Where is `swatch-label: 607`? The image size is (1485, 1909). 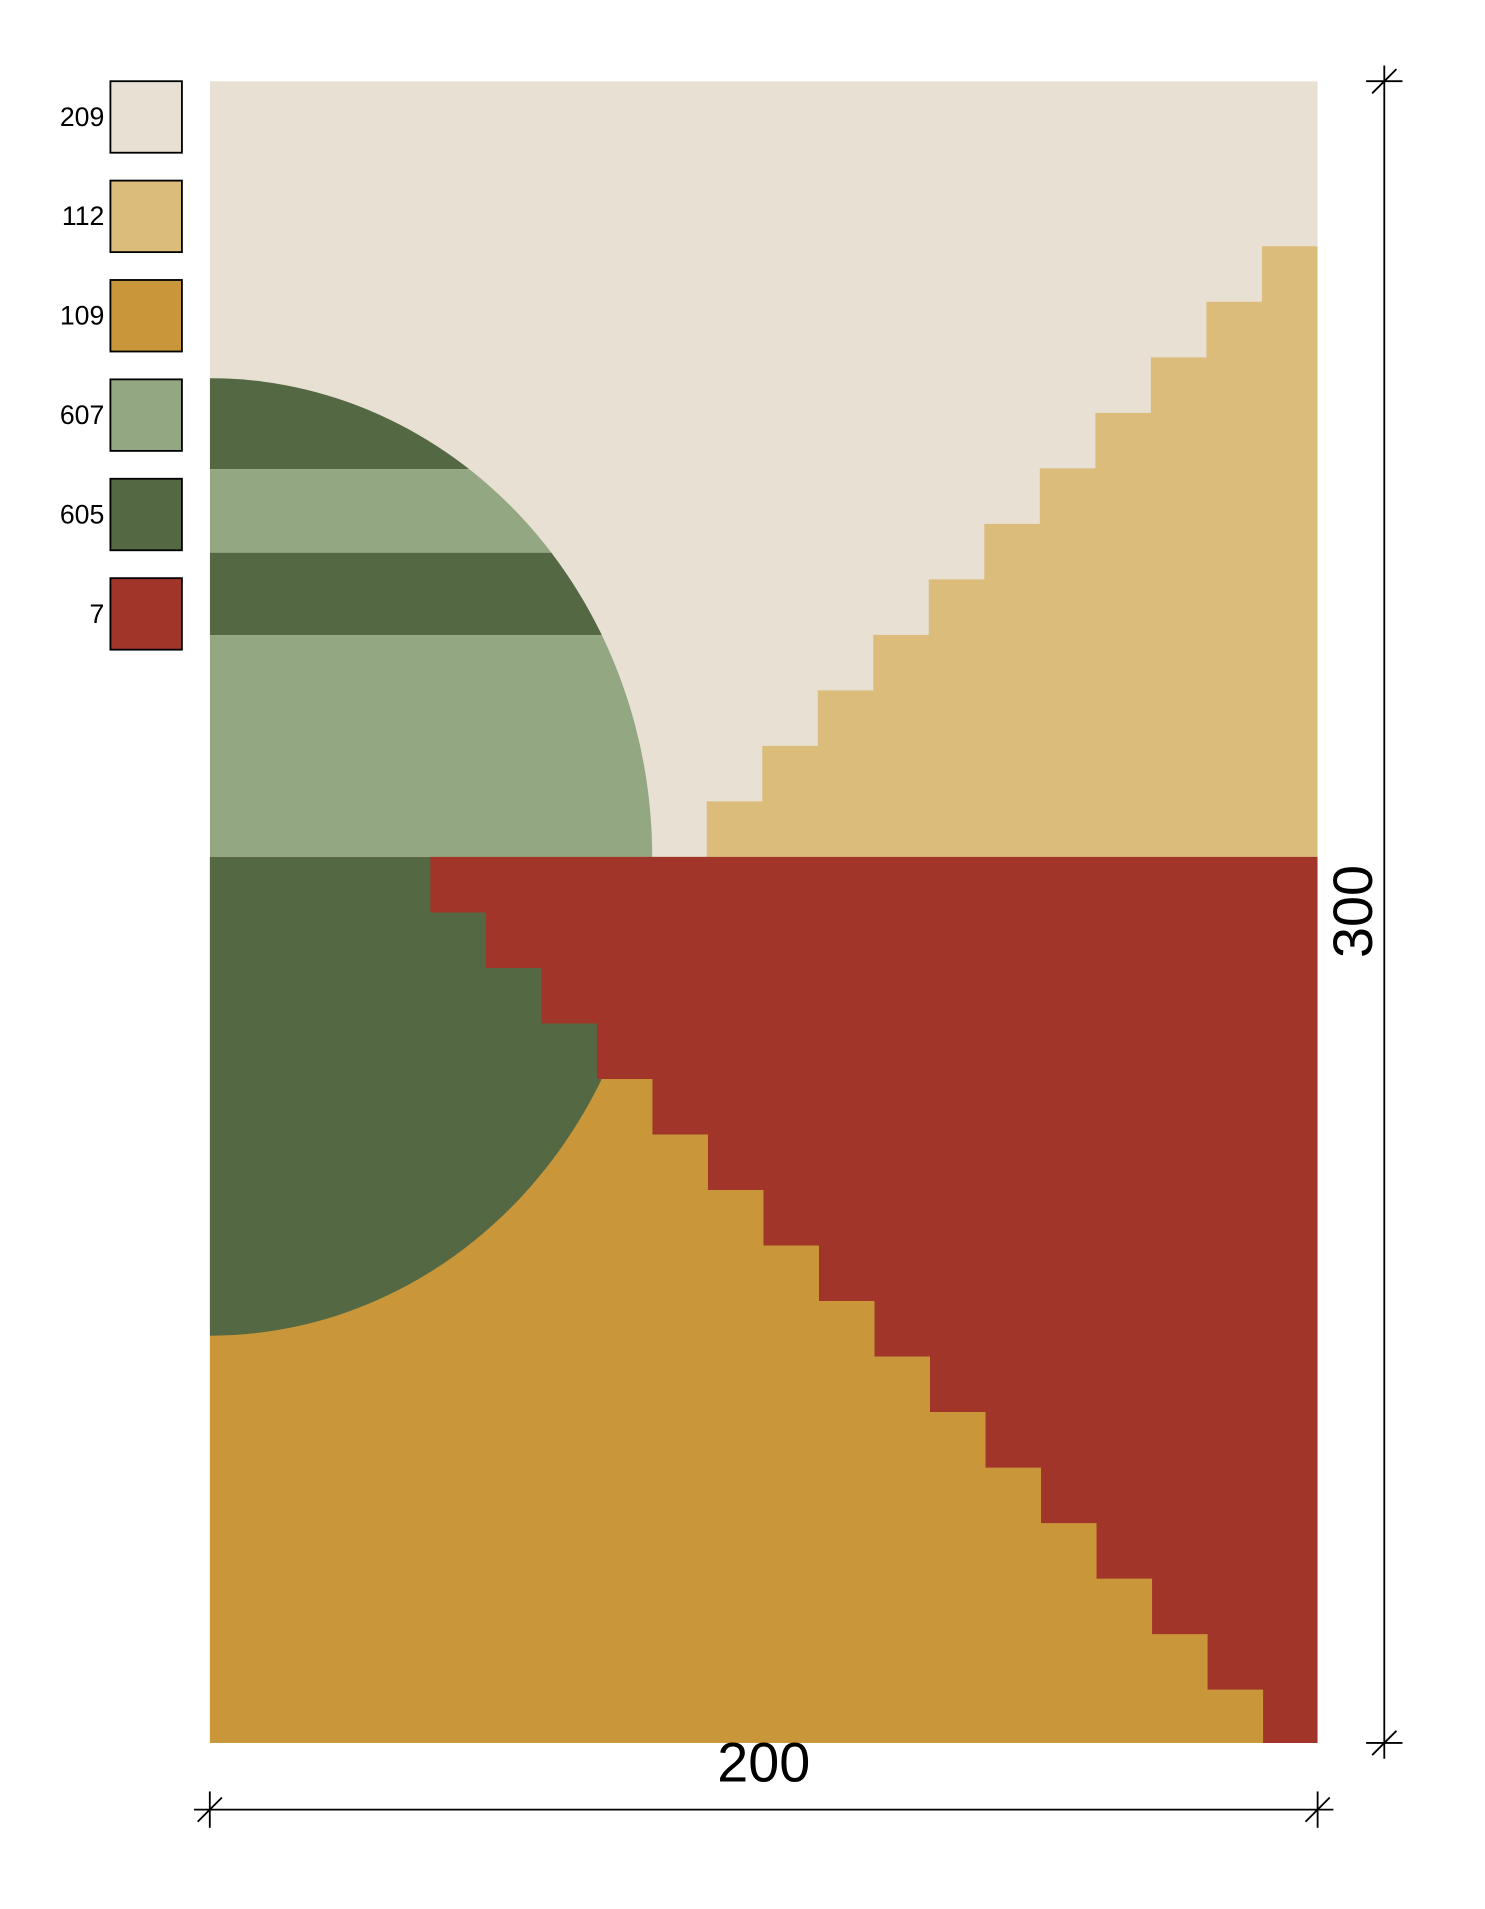 swatch-label: 607 is located at coordinates (82, 415).